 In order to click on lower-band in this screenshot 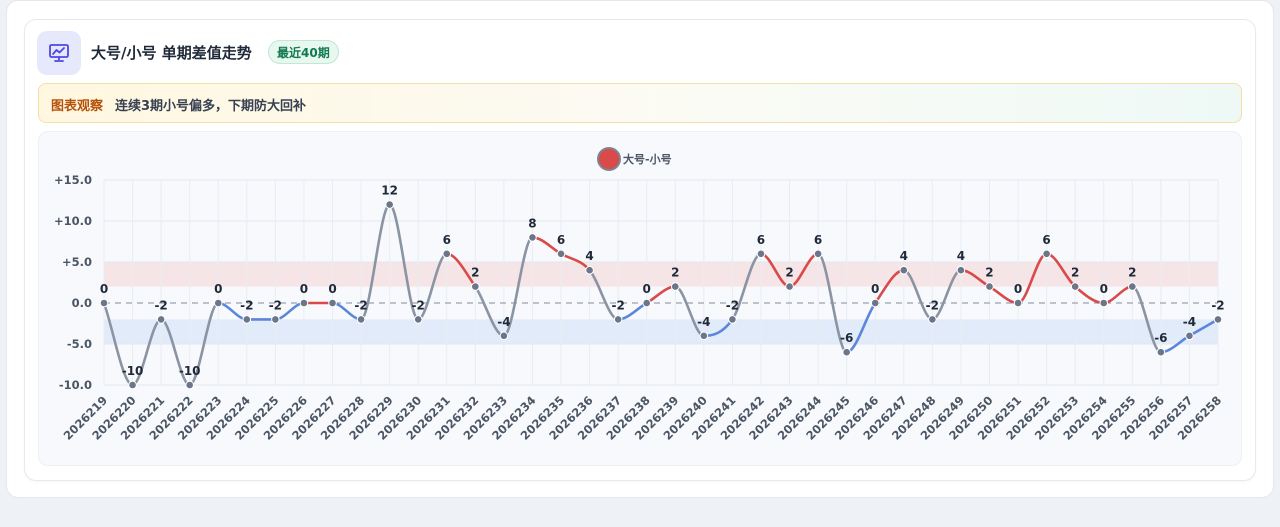, I will do `click(661, 331)`.